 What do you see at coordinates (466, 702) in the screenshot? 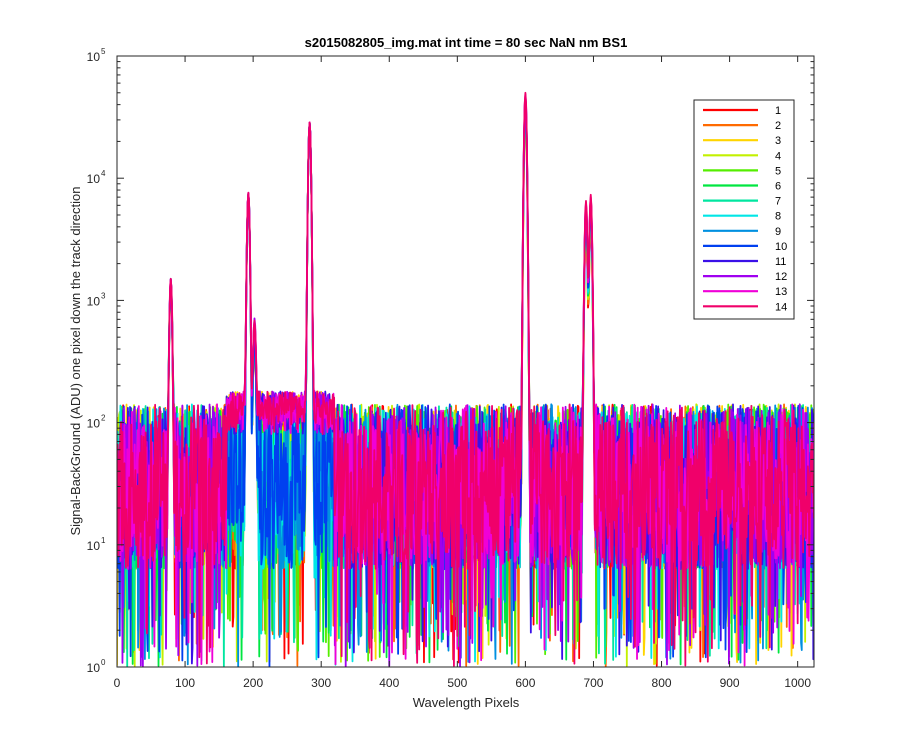
I see `x-axis-label: Wavelength Pixels` at bounding box center [466, 702].